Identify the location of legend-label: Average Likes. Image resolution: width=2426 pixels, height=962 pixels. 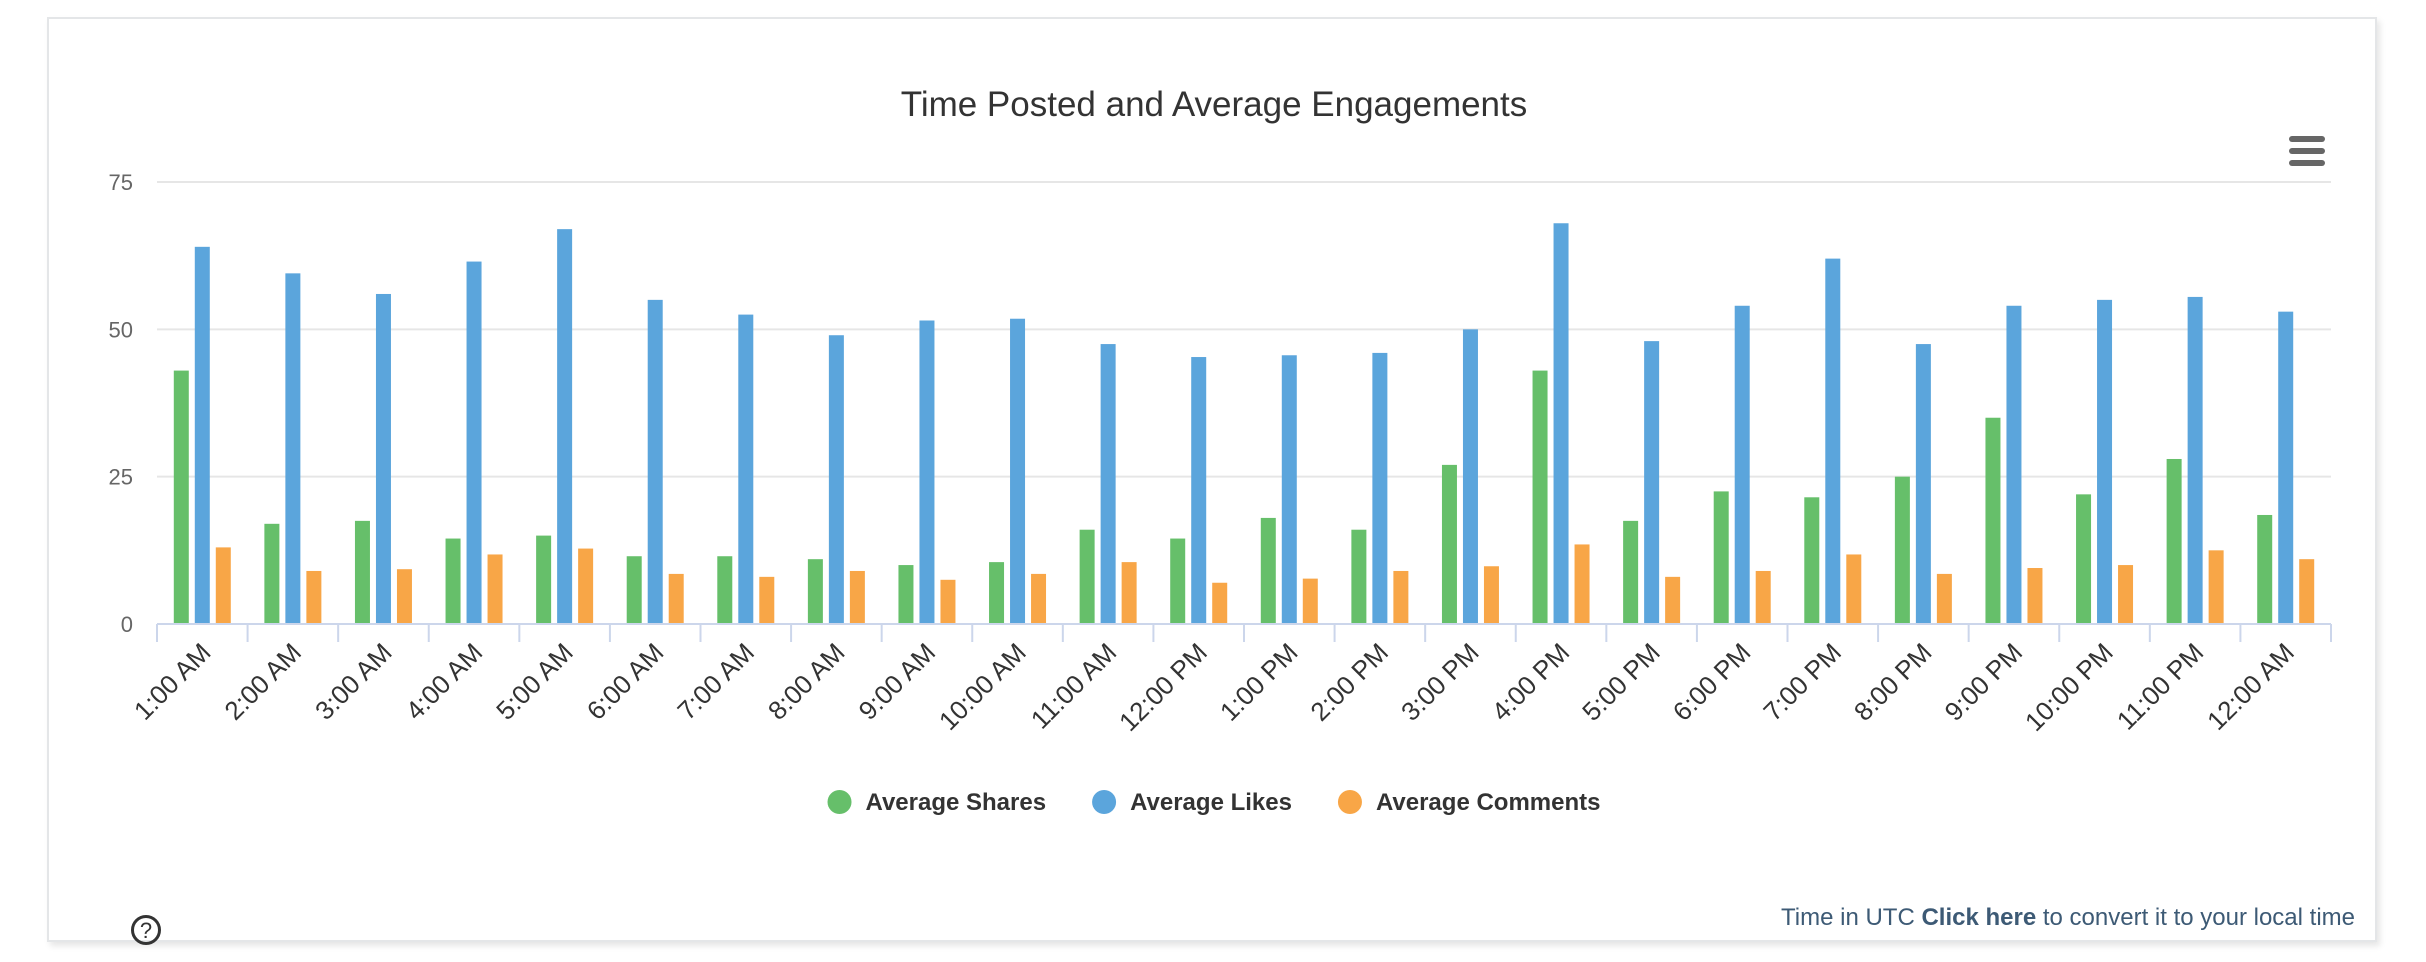
(1211, 802).